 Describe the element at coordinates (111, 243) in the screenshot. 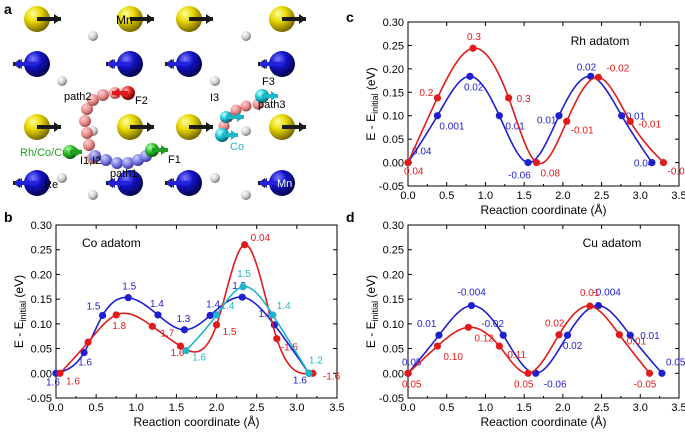

I see `chart-title: Co adatom` at that location.